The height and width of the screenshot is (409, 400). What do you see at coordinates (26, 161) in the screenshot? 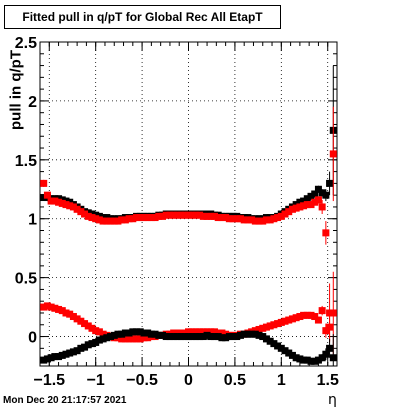
I see `y-tick-label: 1.5` at bounding box center [26, 161].